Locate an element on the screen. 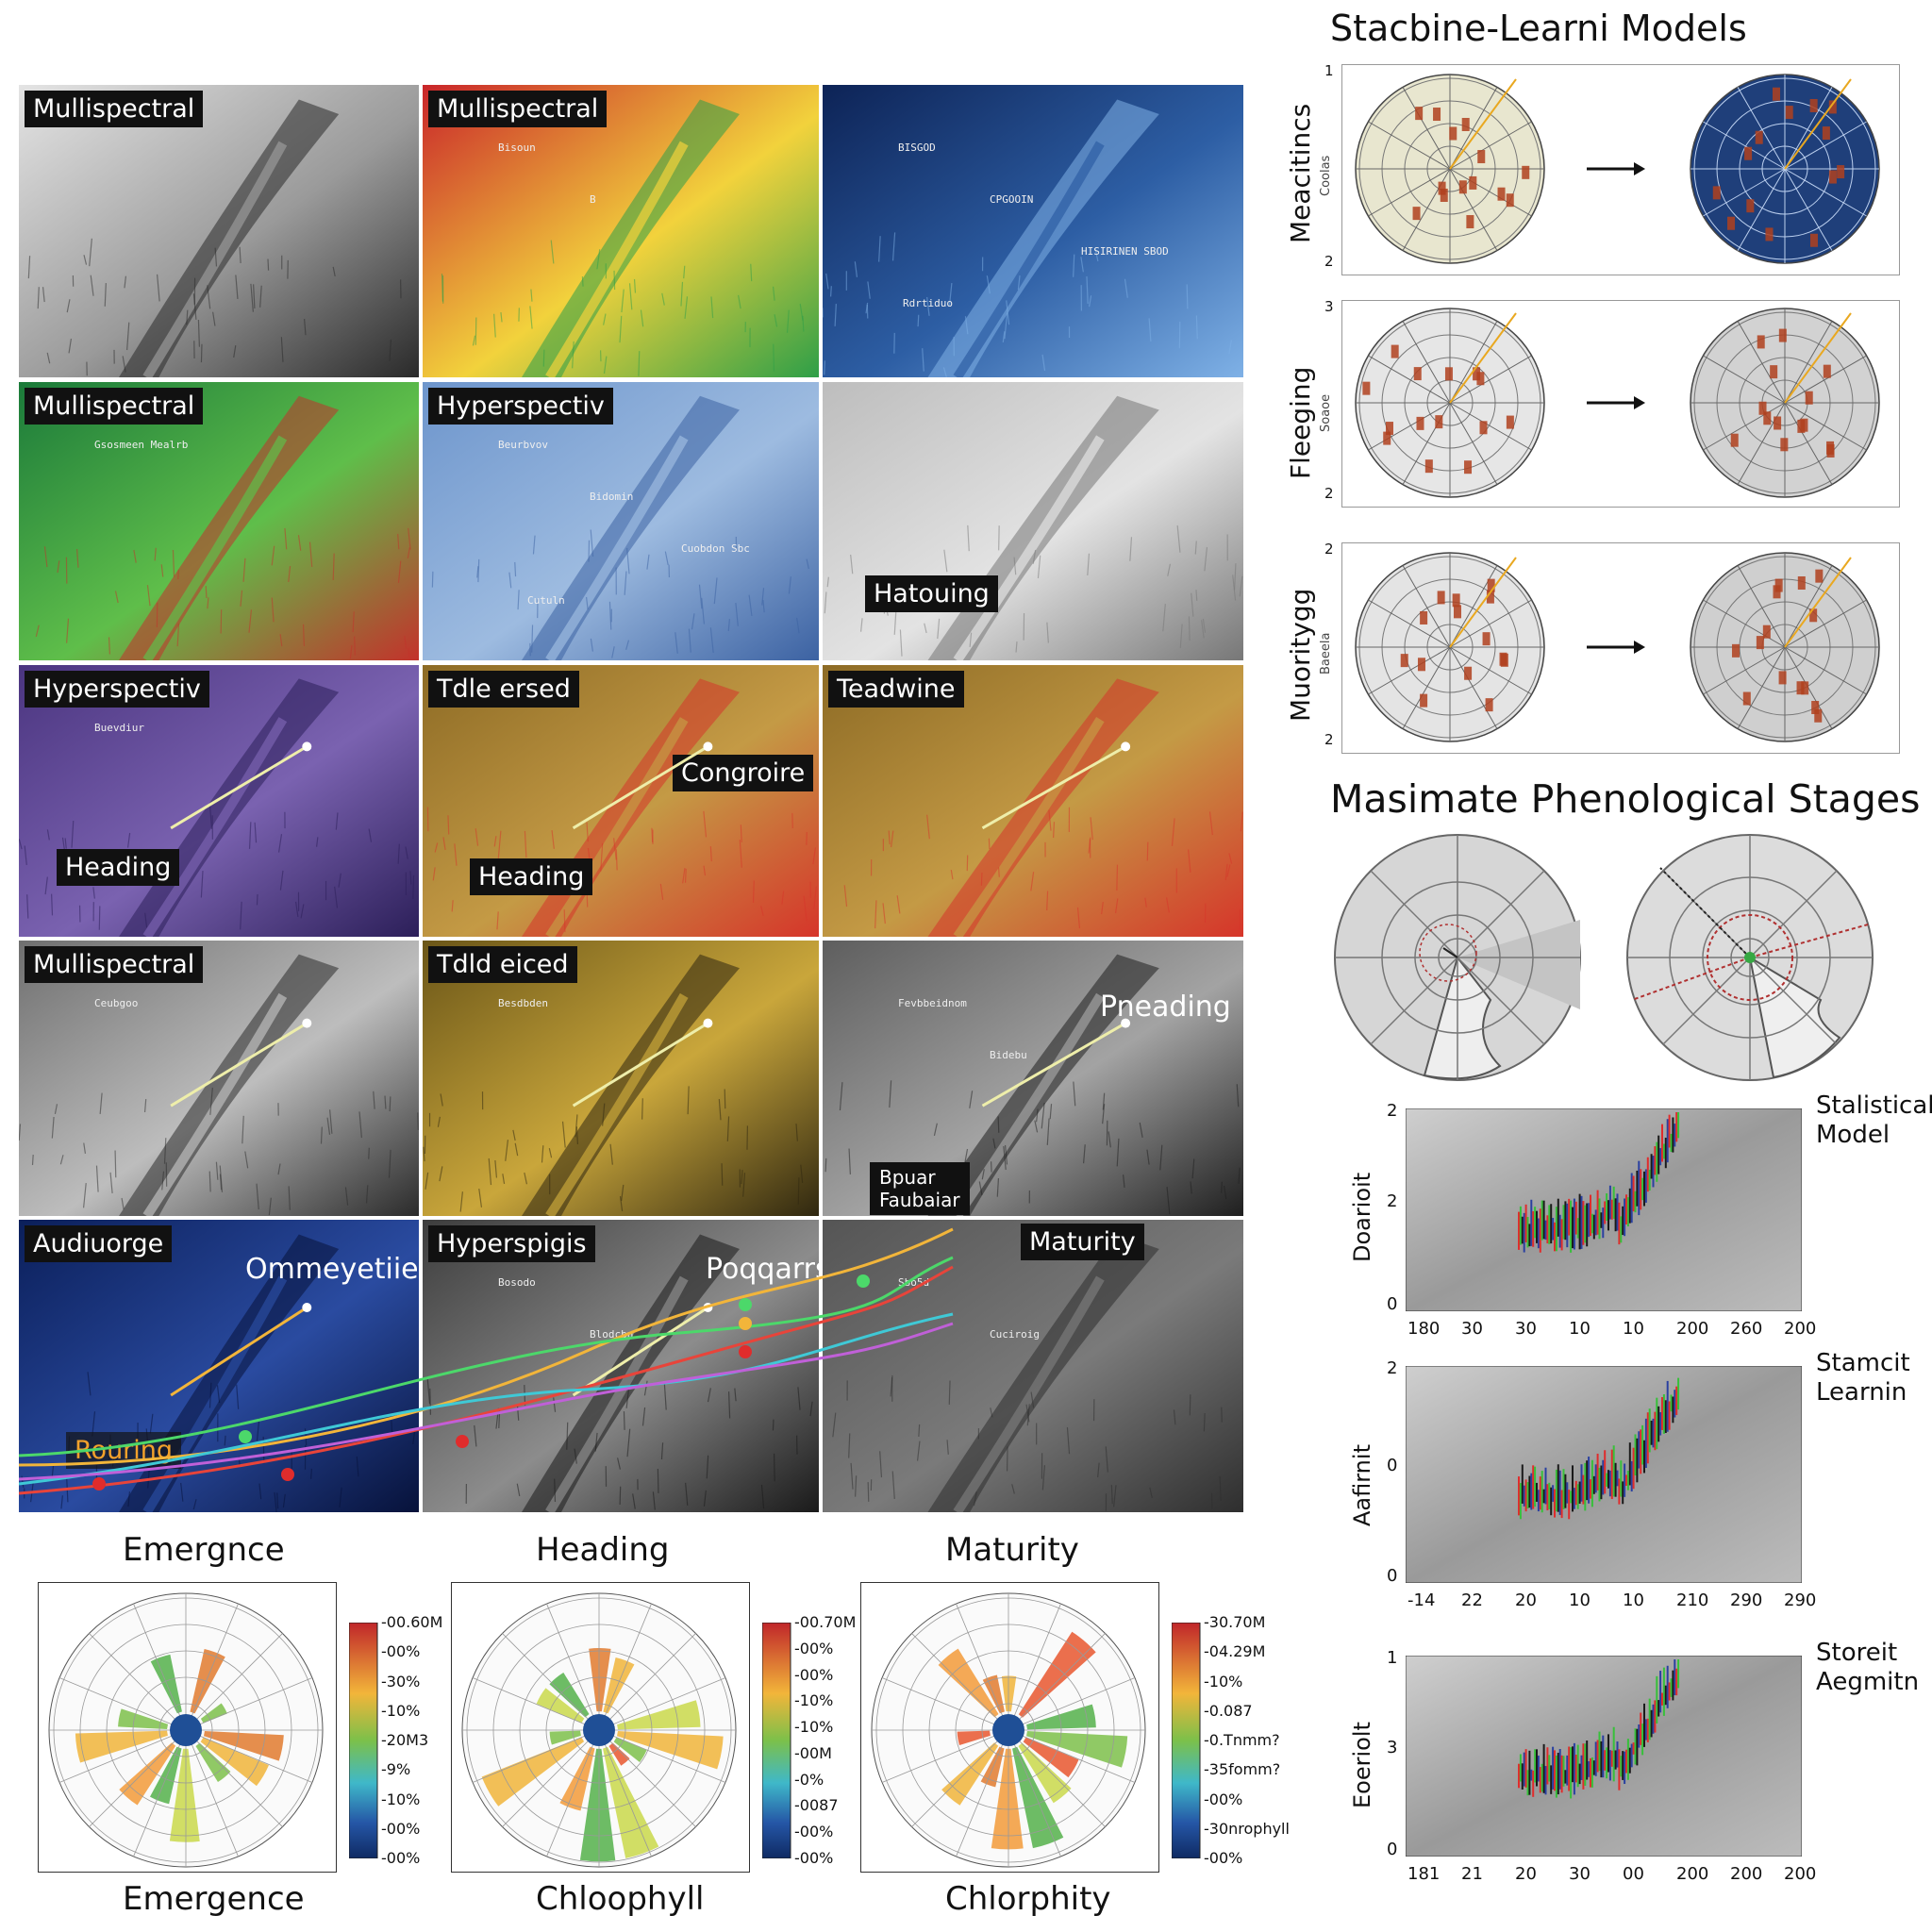 The height and width of the screenshot is (1932, 1932). colorbar-tick: -0% is located at coordinates (809, 1780).